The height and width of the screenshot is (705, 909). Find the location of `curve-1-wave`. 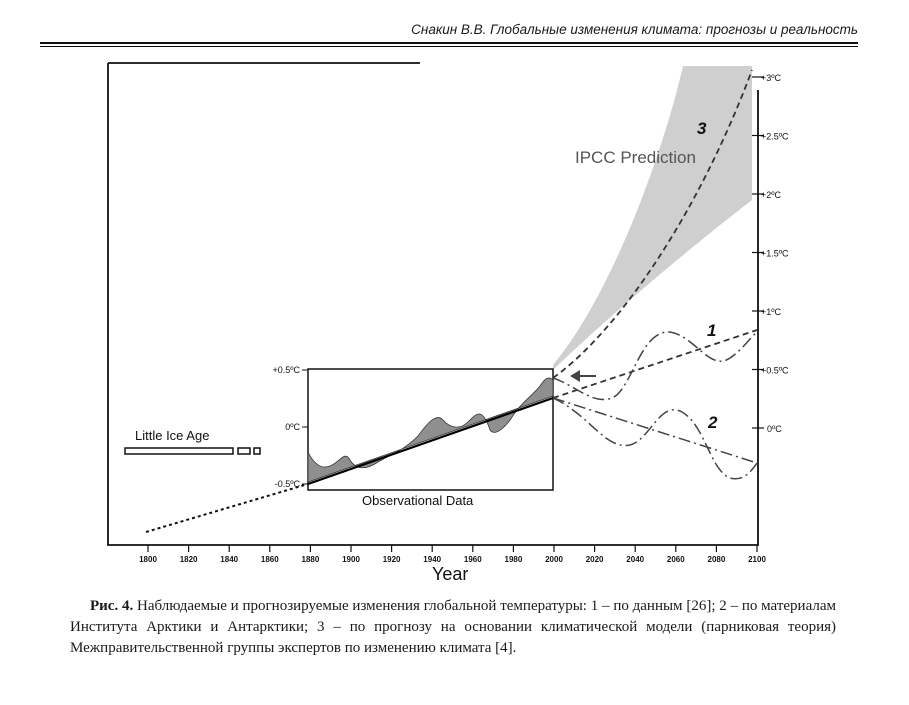

curve-1-wave is located at coordinates (655, 366).